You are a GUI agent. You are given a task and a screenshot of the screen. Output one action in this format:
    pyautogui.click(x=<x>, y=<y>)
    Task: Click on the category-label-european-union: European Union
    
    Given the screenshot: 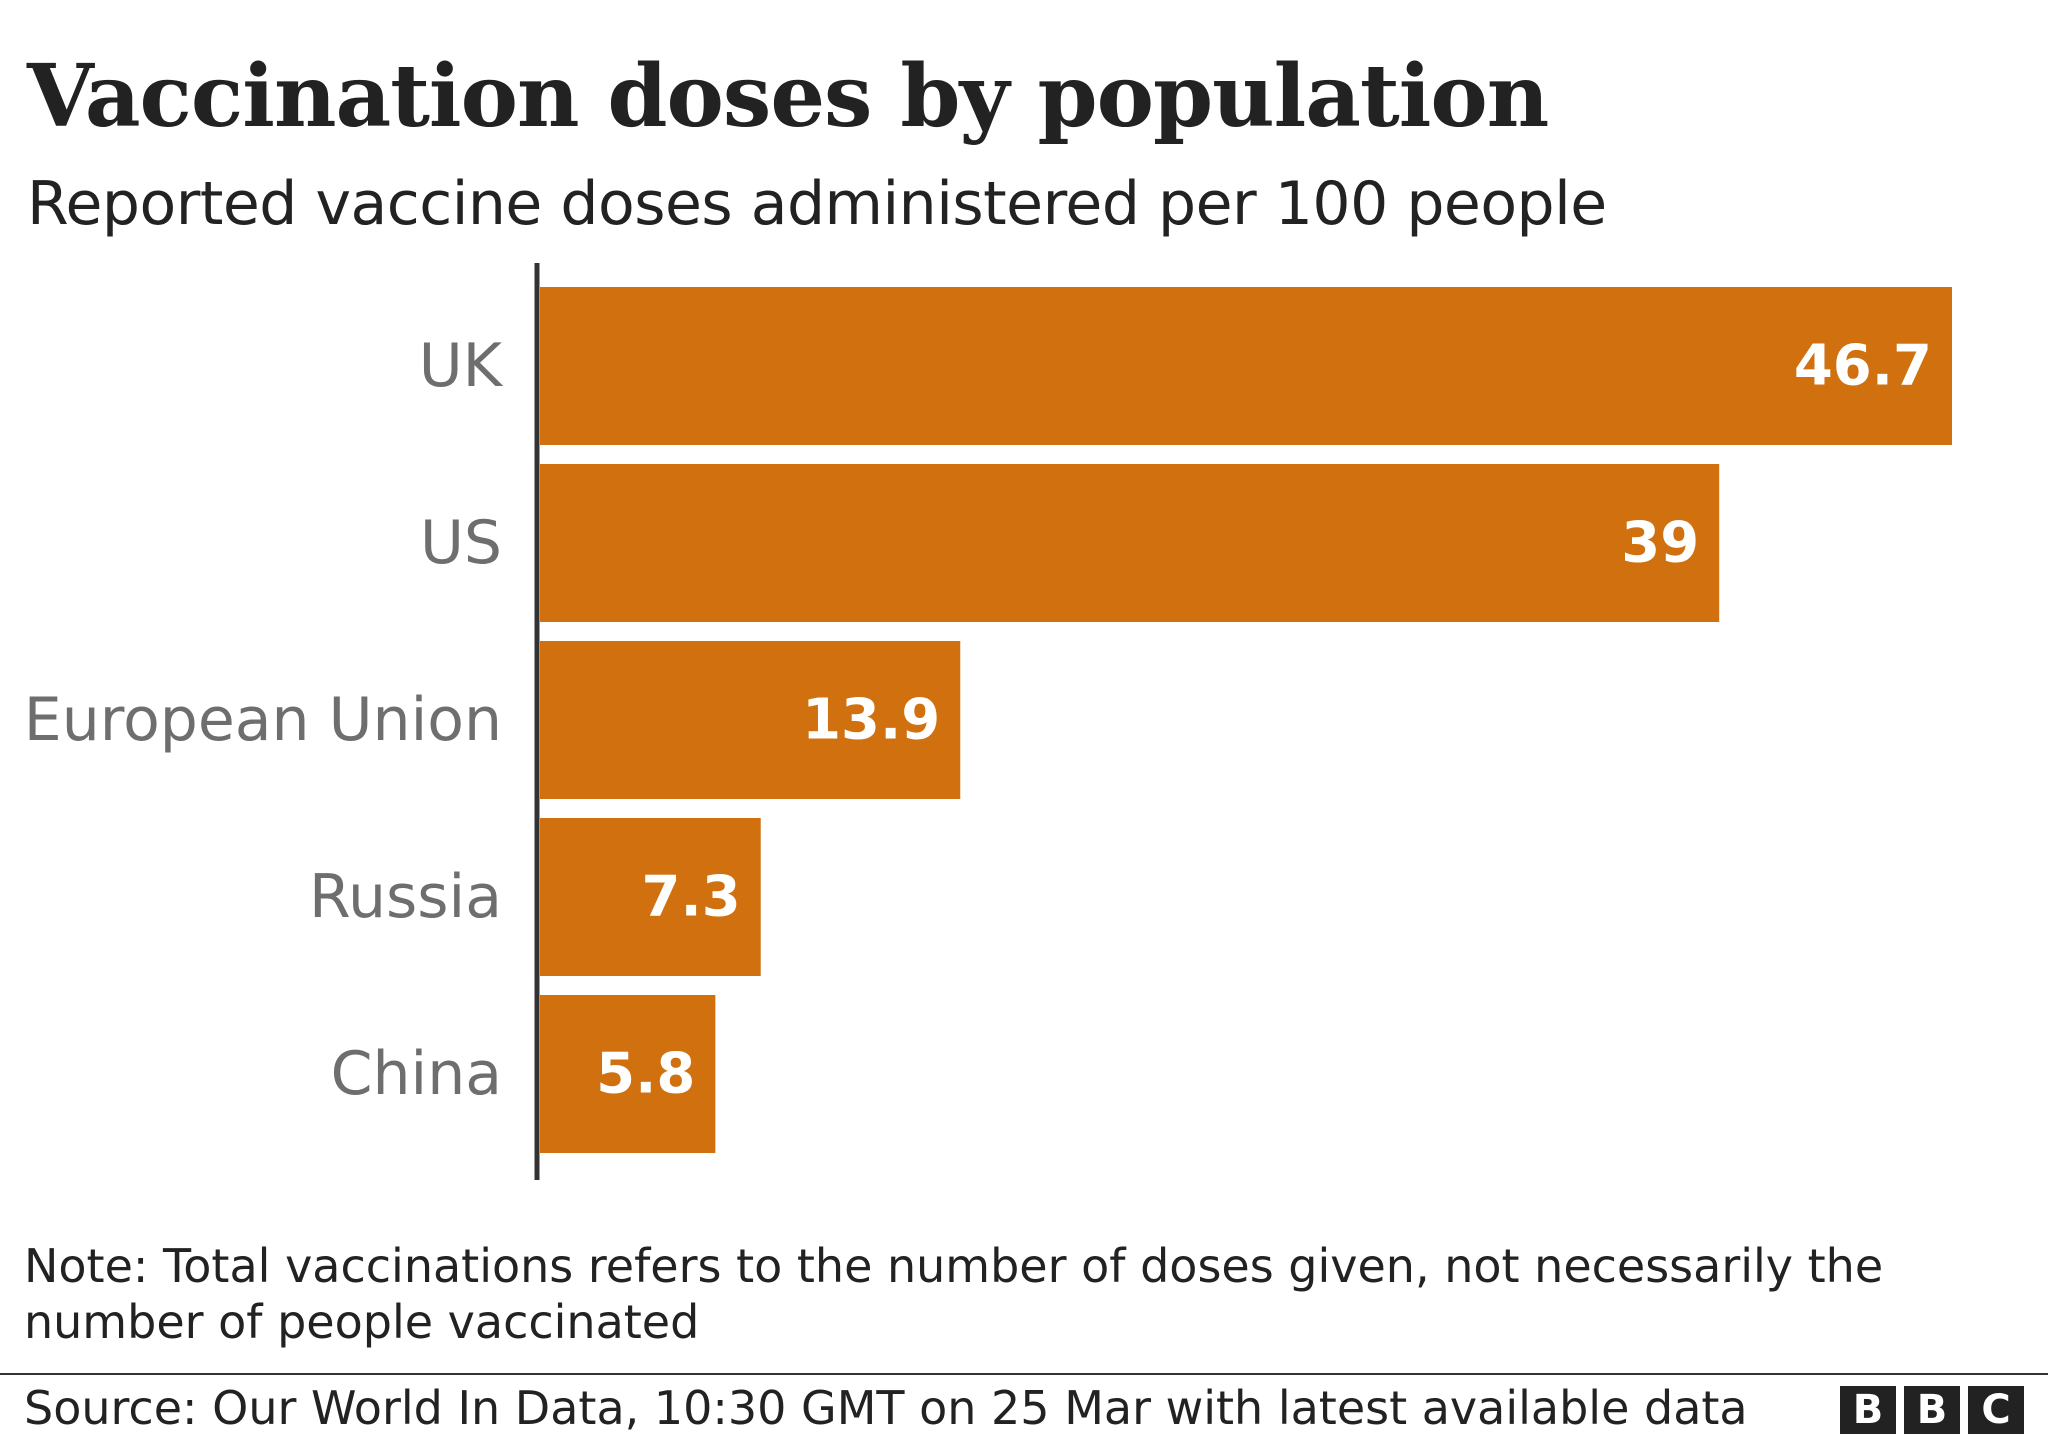 What is the action you would take?
    pyautogui.click(x=263, y=720)
    